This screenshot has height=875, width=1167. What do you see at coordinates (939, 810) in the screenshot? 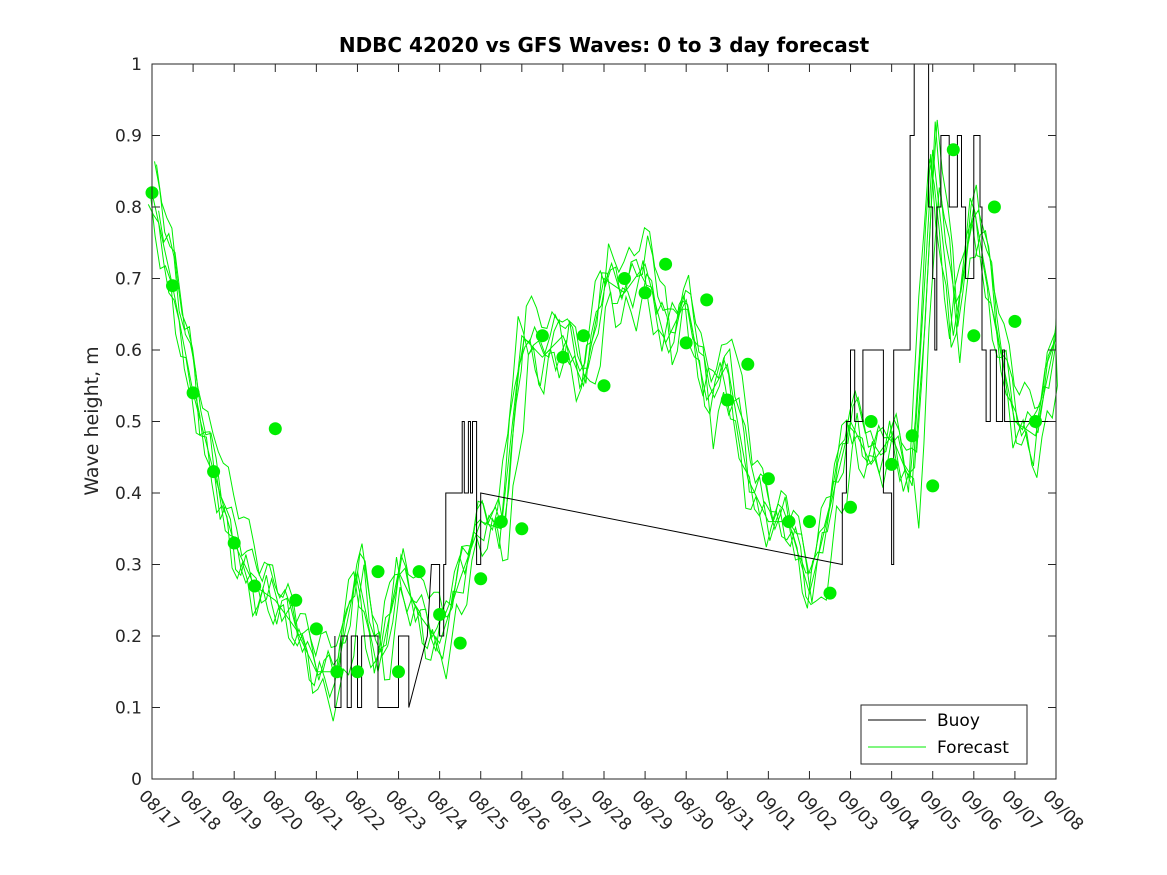
I see `x-tick-label: 09/05` at bounding box center [939, 810].